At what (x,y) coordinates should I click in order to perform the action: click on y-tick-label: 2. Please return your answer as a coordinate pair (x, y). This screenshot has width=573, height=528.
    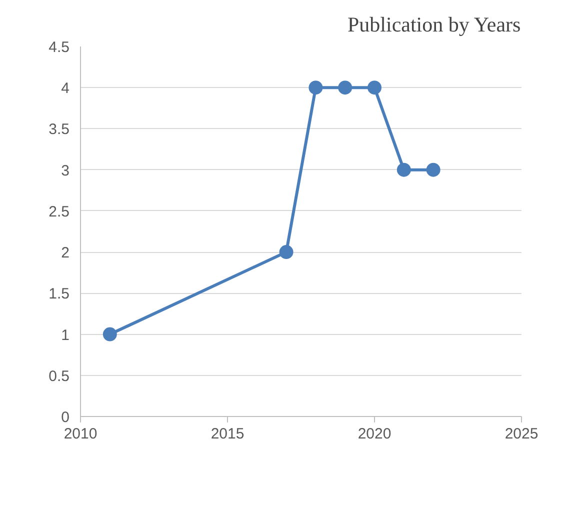
    Looking at the image, I should click on (65, 253).